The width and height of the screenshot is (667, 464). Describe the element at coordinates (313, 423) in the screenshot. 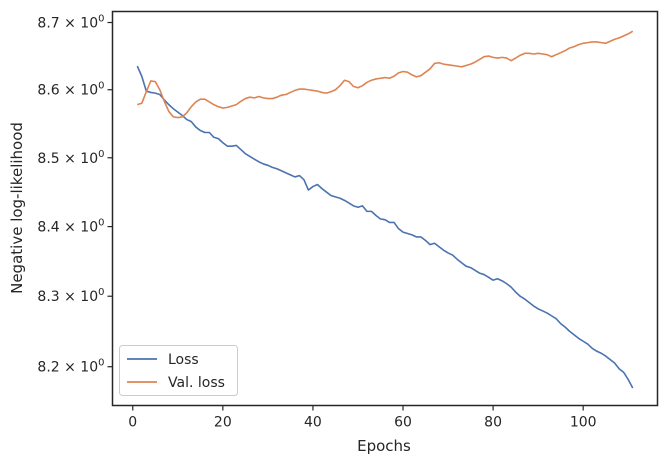

I see `x-tick-label: 40` at that location.